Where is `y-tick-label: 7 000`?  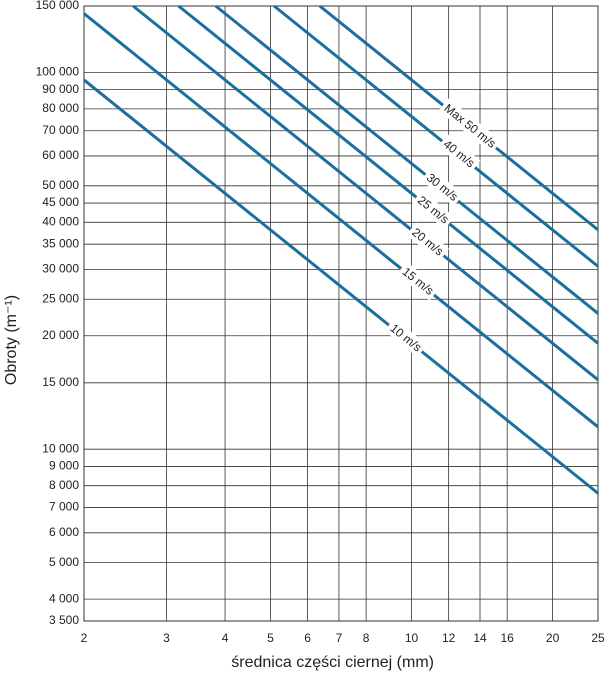
y-tick-label: 7 000 is located at coordinates (64, 507).